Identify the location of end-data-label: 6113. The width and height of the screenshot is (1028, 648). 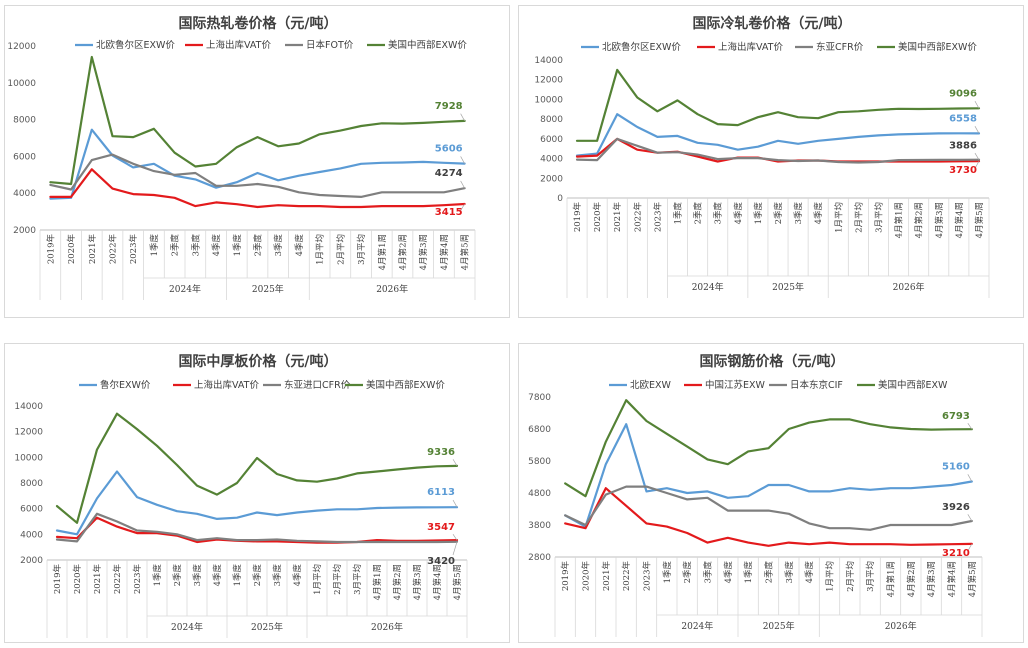
(441, 492).